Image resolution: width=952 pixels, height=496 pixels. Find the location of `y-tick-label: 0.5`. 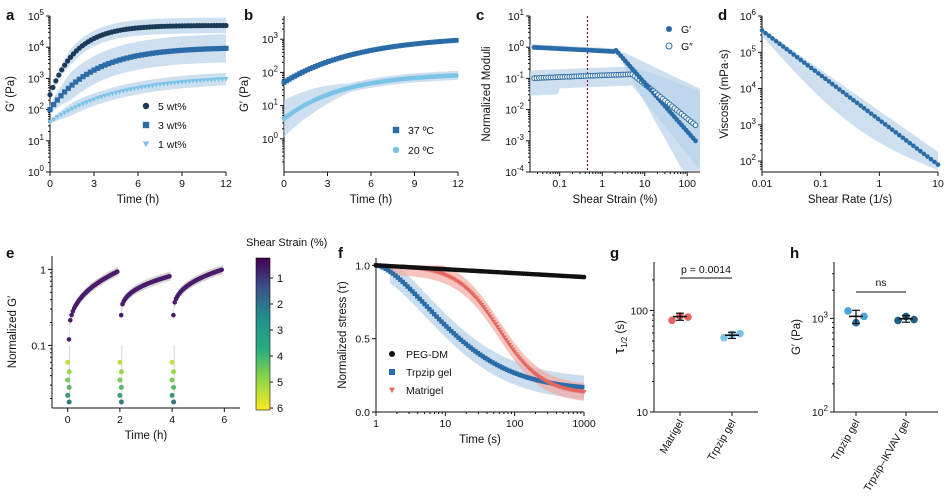

y-tick-label: 0.5 is located at coordinates (362, 340).